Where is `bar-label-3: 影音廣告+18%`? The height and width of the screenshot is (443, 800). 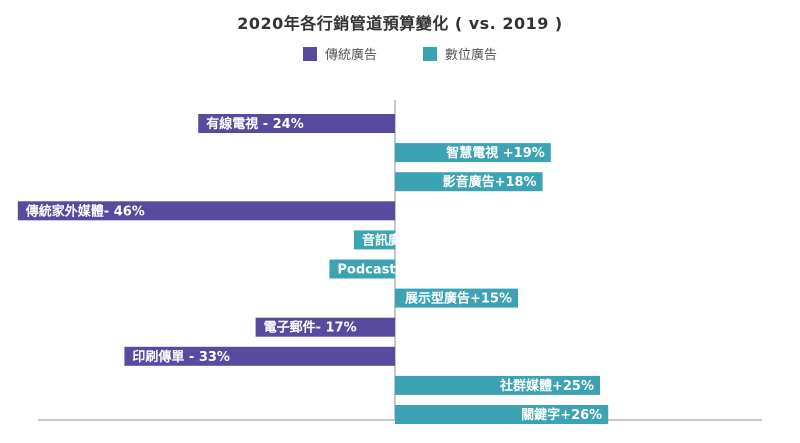 bar-label-3: 影音廣告+18% is located at coordinates (490, 182).